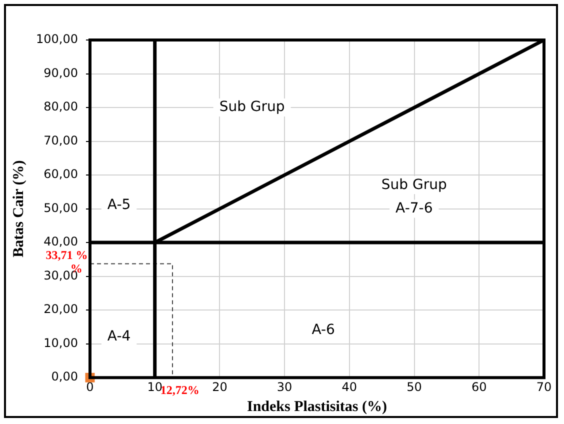 This screenshot has height=424, width=564. Describe the element at coordinates (61, 140) in the screenshot. I see `y-tick-label: 70,00` at that location.